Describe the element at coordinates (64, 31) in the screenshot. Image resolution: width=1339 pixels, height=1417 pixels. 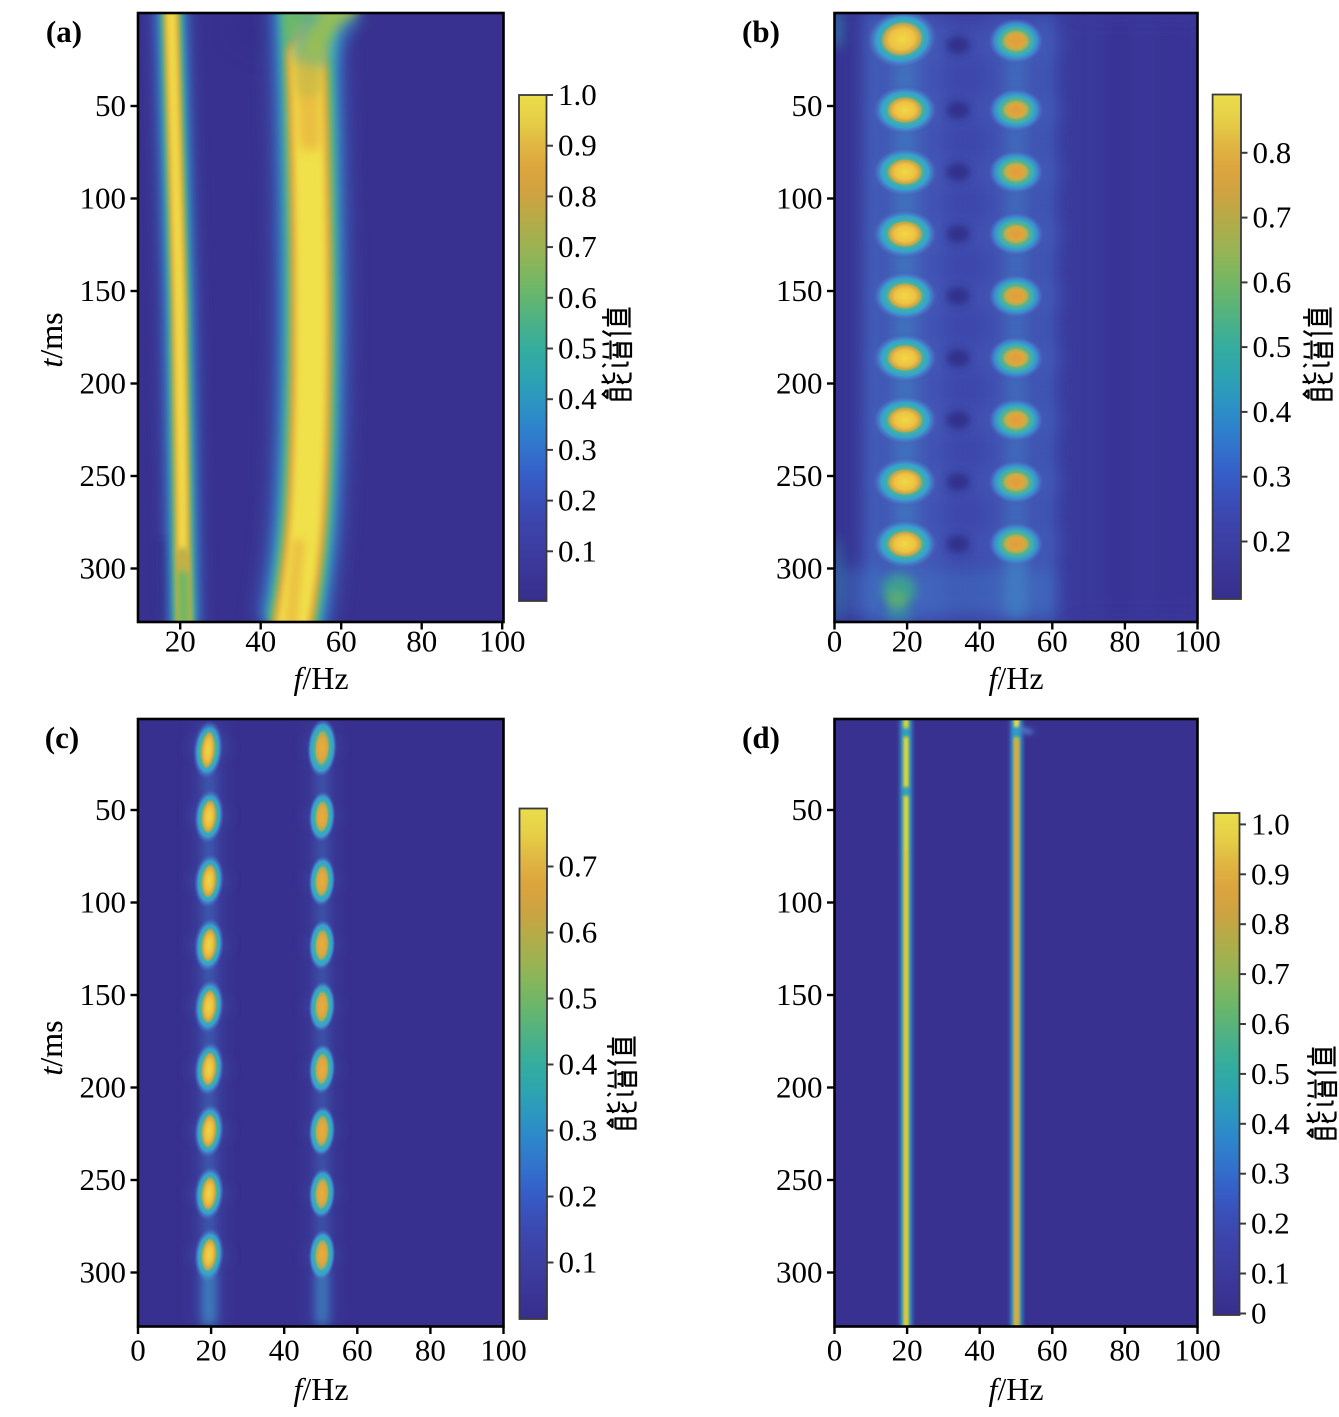
I see `svg-text: (a)` at that location.